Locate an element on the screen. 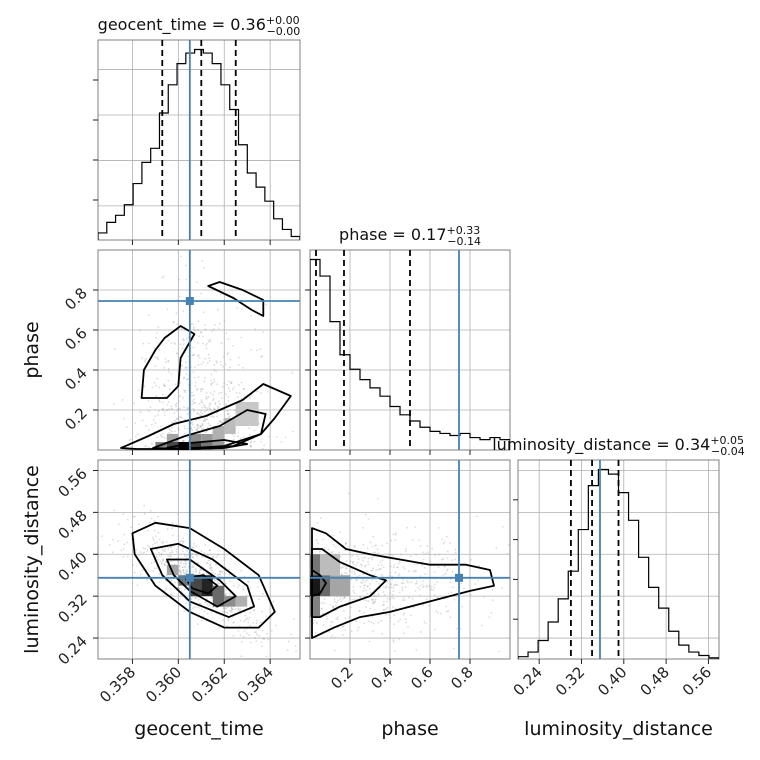 Image resolution: width=760 pixels, height=760 pixels. xtick-label-luminosity_distance-2: 0.40 is located at coordinates (612, 681).